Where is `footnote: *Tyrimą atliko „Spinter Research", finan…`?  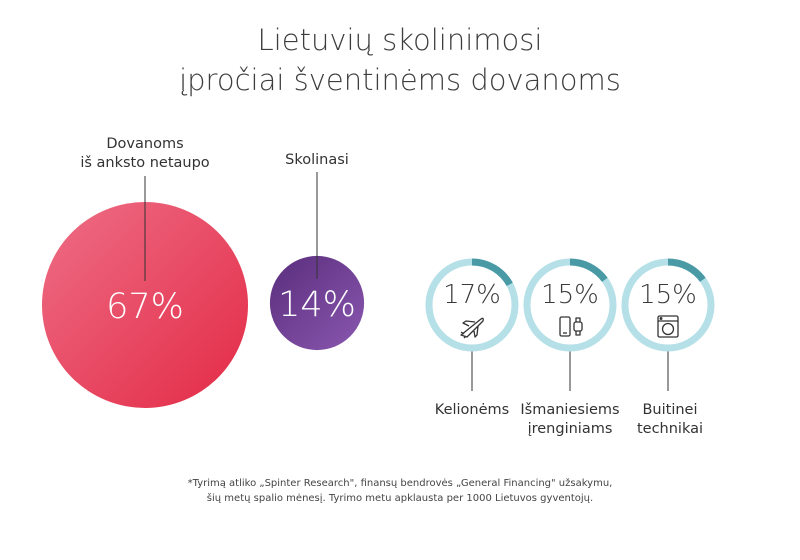
footnote: *Tyrimą atliko „Spinter Research", finan… is located at coordinates (400, 491).